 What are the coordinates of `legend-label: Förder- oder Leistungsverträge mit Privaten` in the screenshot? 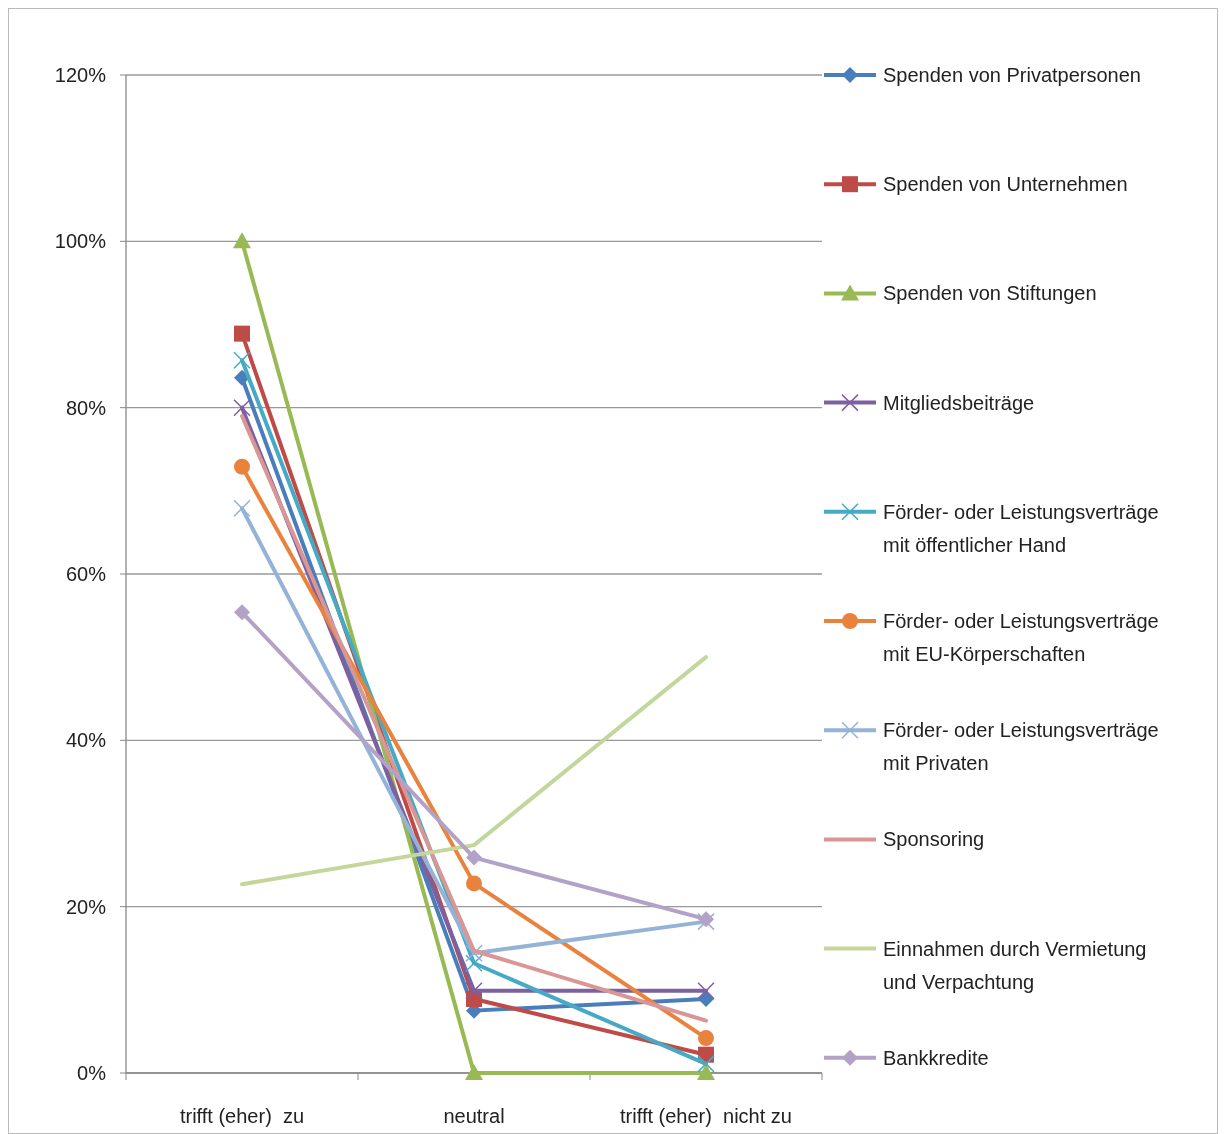 It's located at (1021, 747).